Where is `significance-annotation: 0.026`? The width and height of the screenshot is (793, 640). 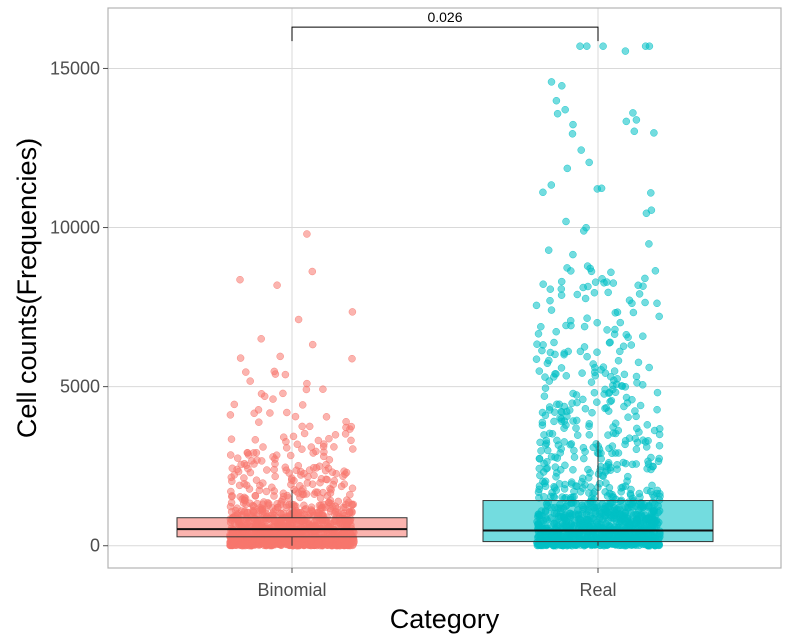 significance-annotation: 0.026 is located at coordinates (445, 25).